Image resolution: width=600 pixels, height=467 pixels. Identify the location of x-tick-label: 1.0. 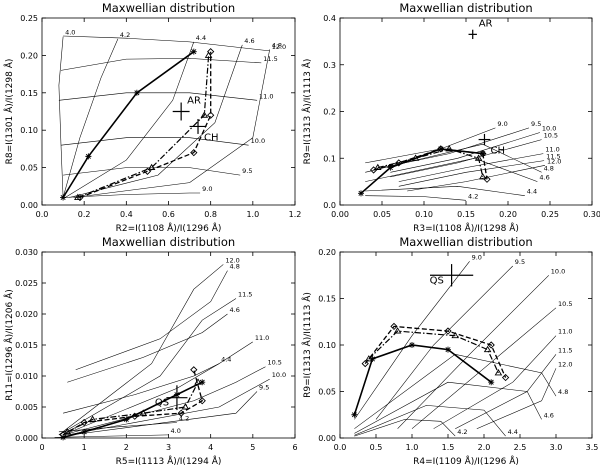
(252, 214).